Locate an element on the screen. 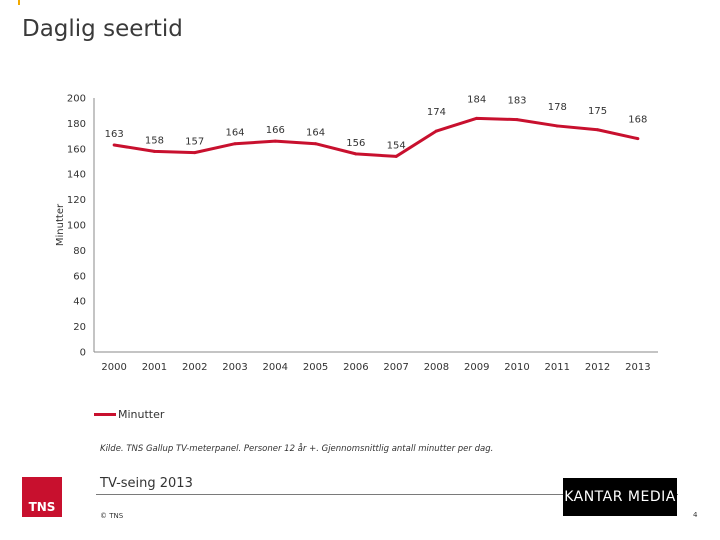 Image resolution: width=720 pixels, height=540 pixels. series-line is located at coordinates (376, 137).